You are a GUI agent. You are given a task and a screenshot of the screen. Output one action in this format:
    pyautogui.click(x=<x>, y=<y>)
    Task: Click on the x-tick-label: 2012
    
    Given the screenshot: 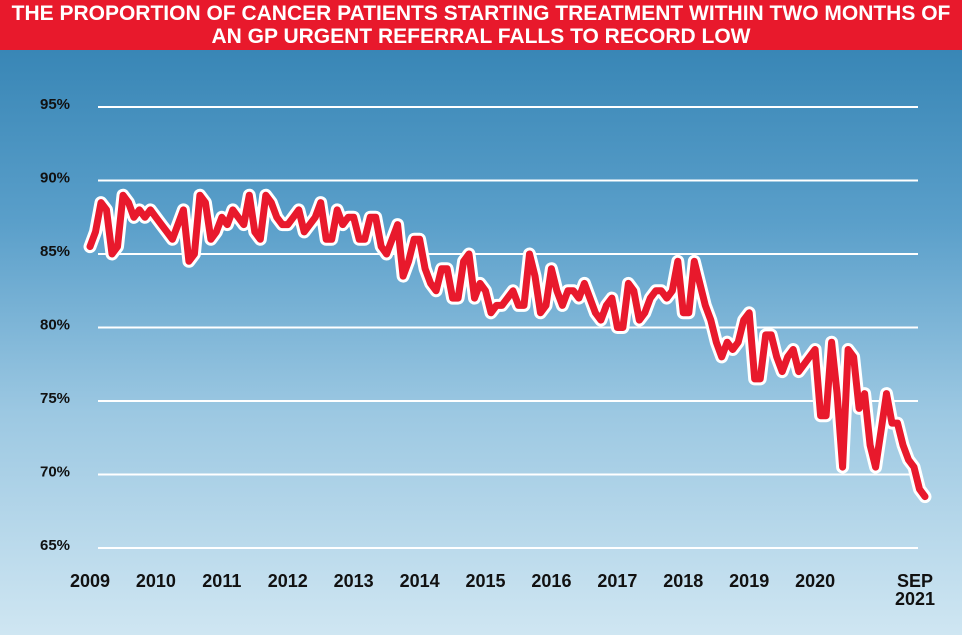 What is the action you would take?
    pyautogui.click(x=287, y=581)
    